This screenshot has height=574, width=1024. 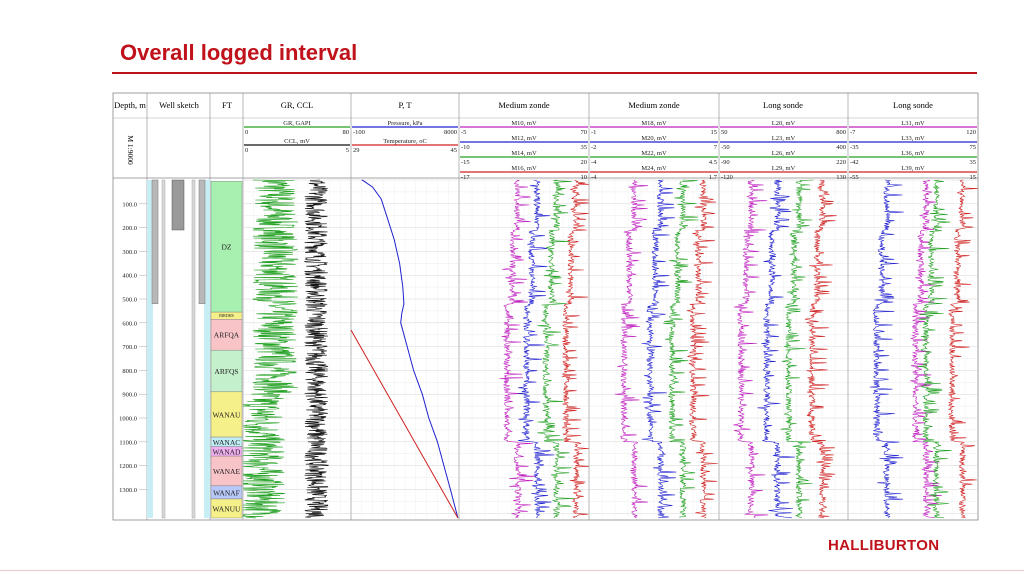 I want to click on bottom-divider, so click(x=512, y=570).